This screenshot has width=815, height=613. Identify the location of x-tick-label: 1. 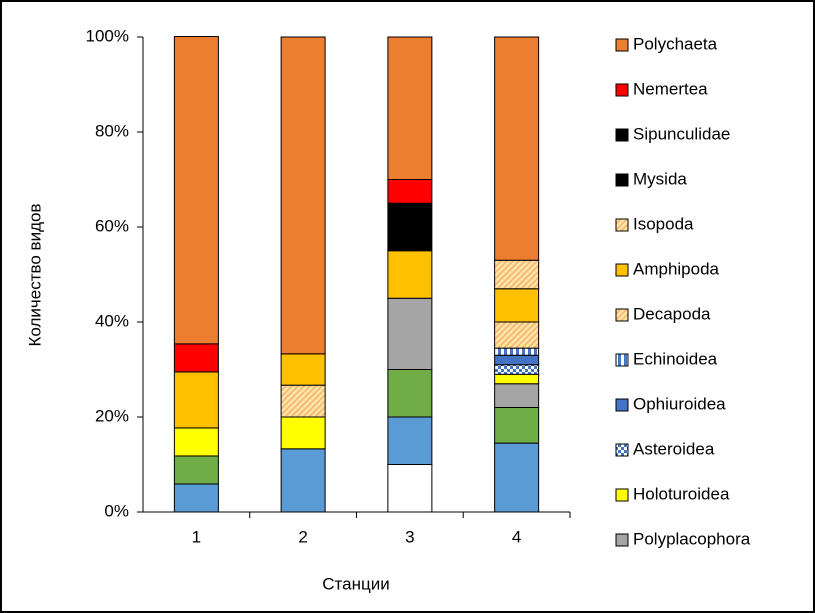
(196, 536).